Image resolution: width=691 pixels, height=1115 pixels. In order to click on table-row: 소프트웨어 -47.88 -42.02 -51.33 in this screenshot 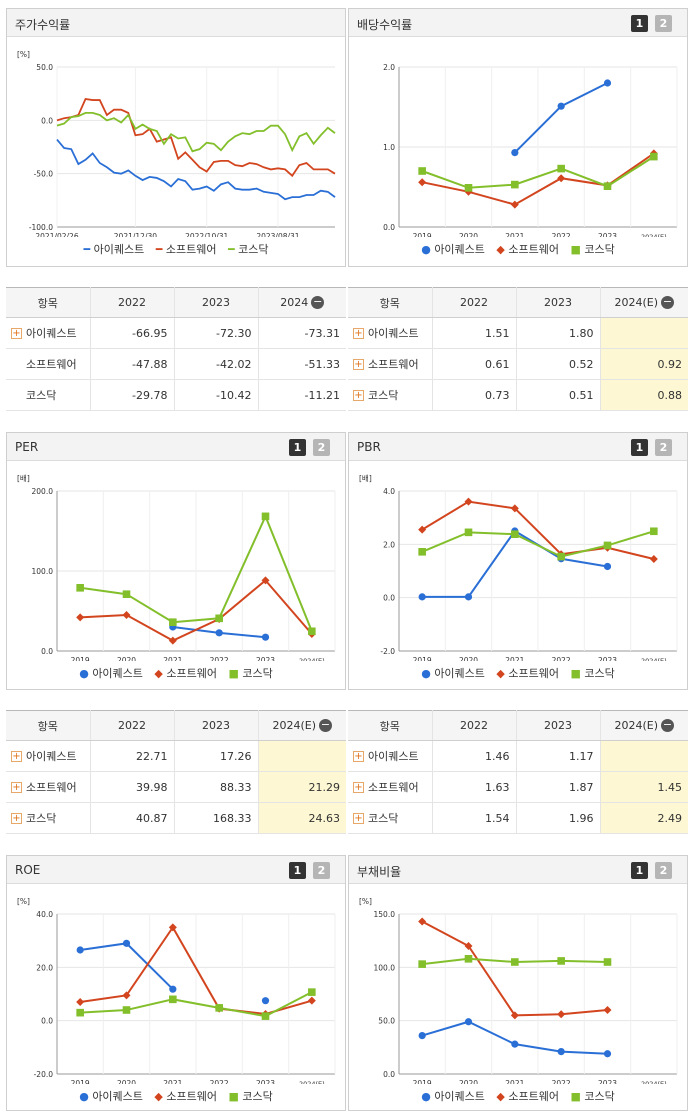, I will do `click(176, 364)`.